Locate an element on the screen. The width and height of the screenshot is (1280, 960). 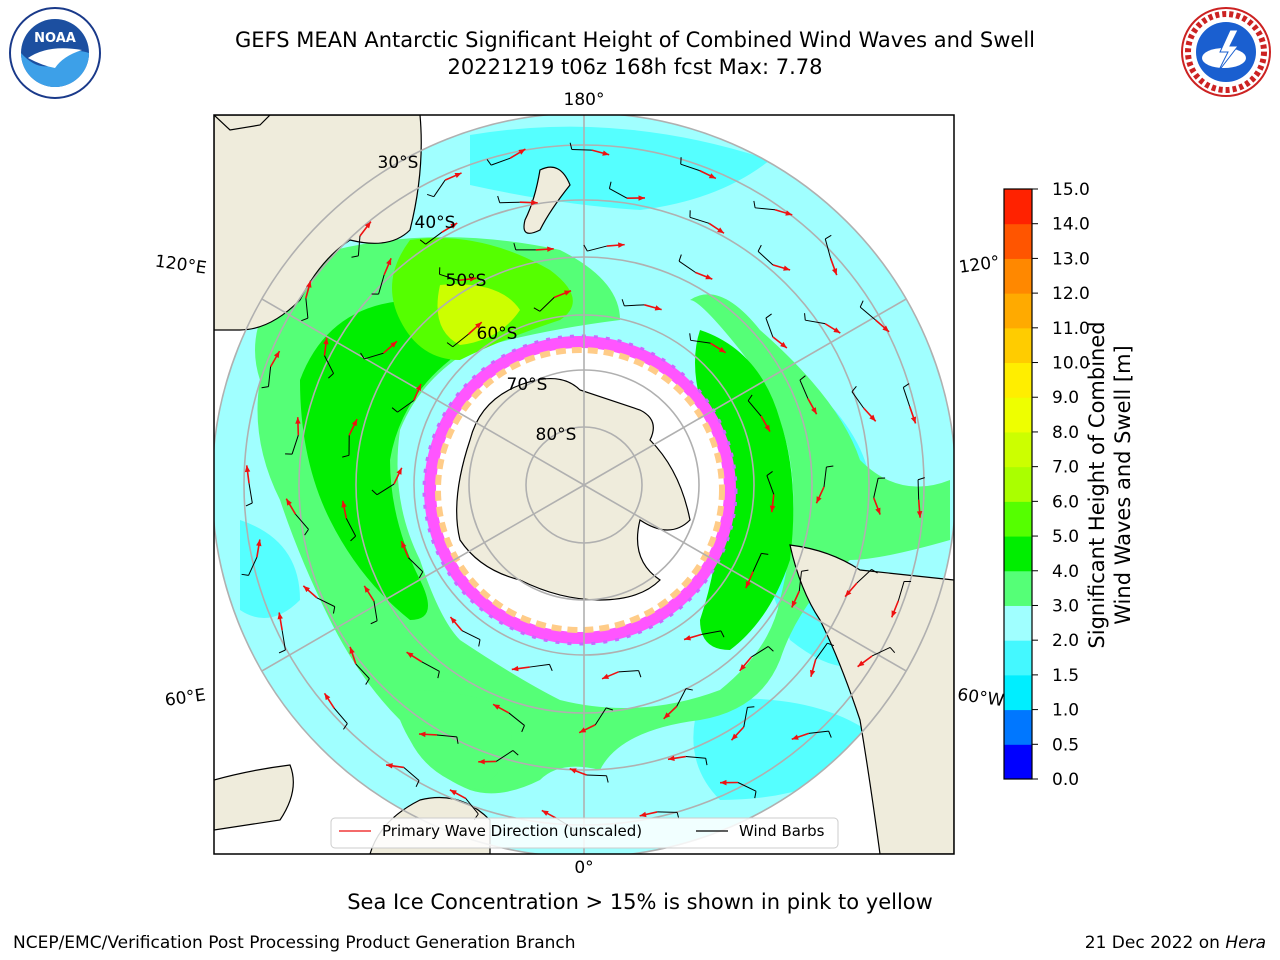
colorbar-tick-label: 12.0 is located at coordinates (1071, 294).